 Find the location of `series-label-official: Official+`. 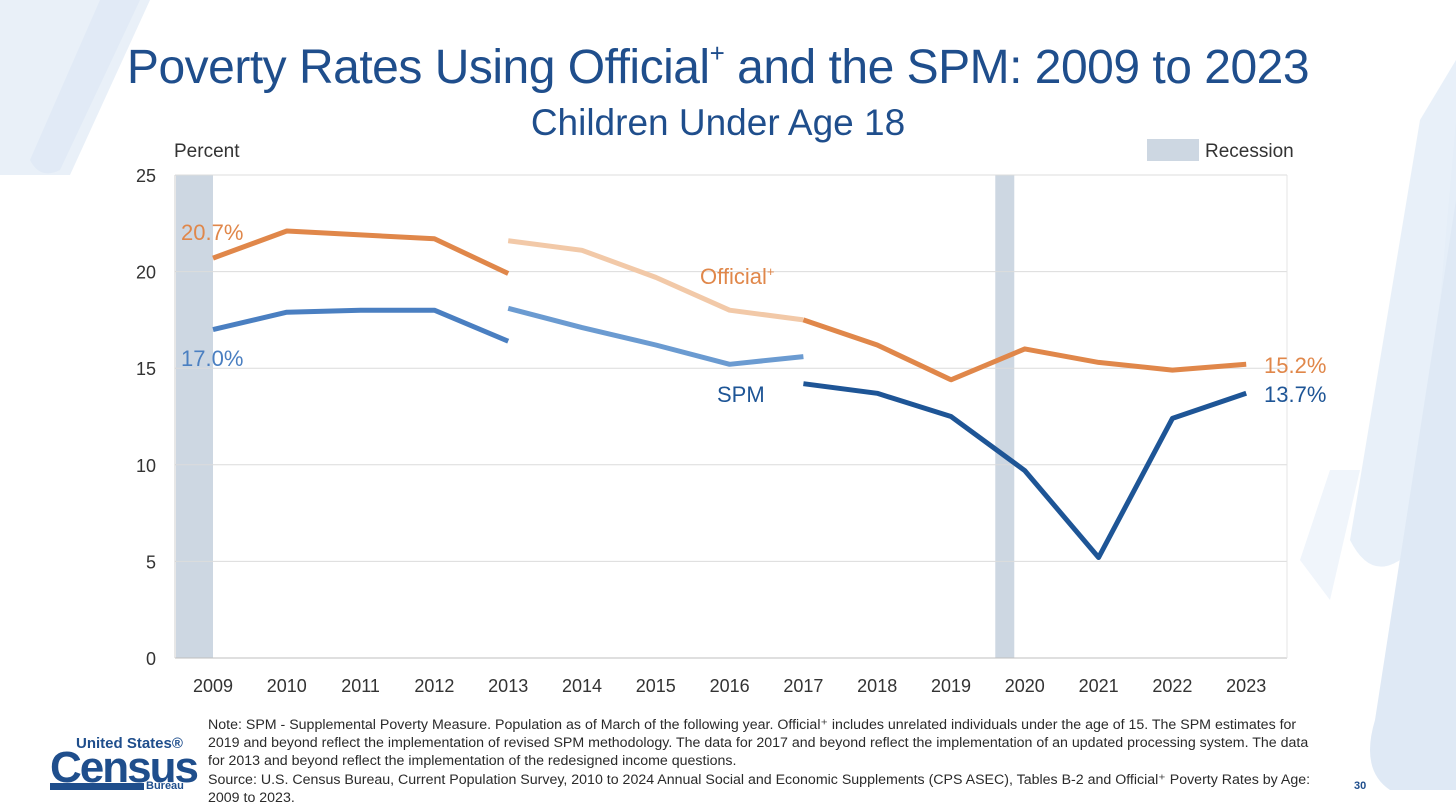

series-label-official: Official+ is located at coordinates (737, 276).